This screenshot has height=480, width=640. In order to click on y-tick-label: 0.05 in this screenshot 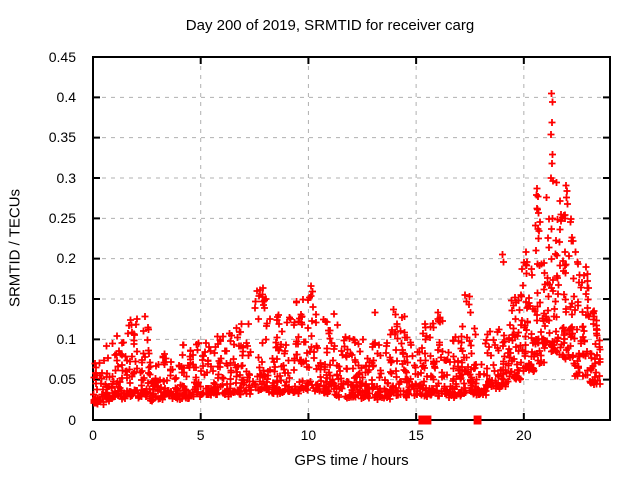, I will do `click(62, 379)`.